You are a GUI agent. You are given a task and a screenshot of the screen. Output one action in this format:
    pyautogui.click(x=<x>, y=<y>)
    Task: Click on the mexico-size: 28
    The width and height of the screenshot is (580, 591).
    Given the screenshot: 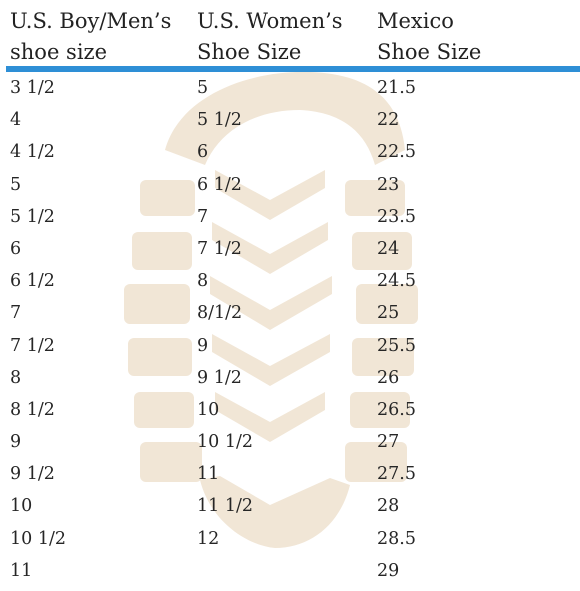 What is the action you would take?
    pyautogui.click(x=388, y=506)
    